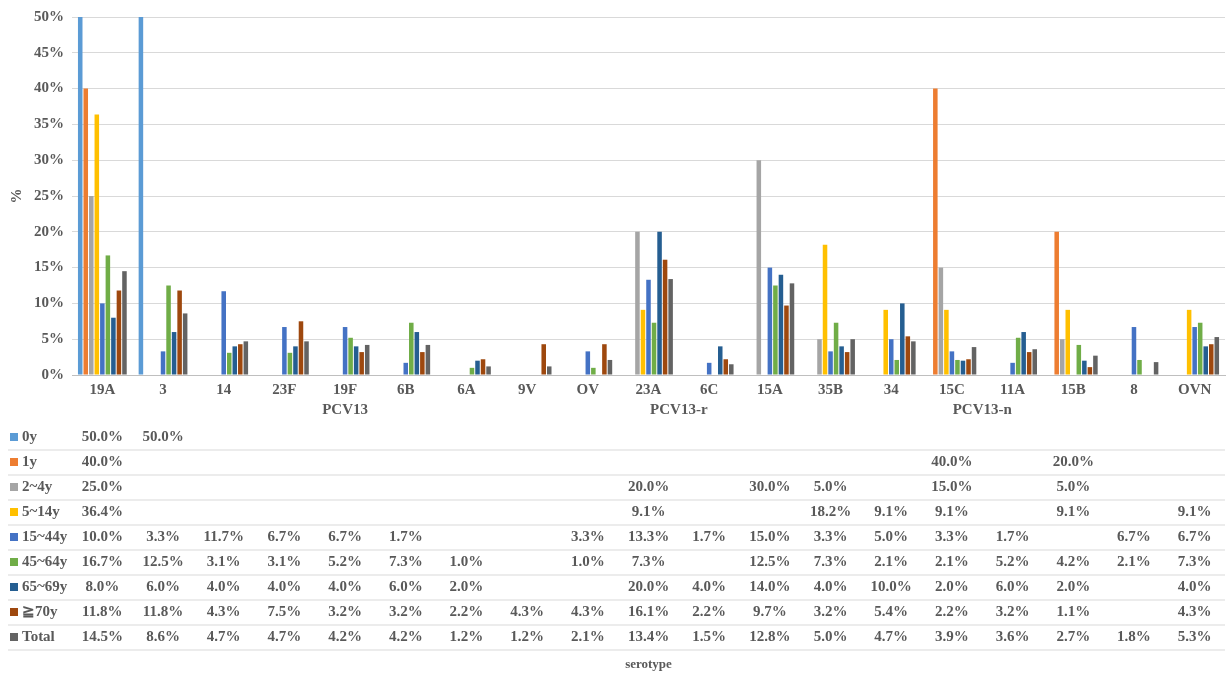 This screenshot has width=1231, height=677. I want to click on y-tick-label: 10%, so click(49, 302).